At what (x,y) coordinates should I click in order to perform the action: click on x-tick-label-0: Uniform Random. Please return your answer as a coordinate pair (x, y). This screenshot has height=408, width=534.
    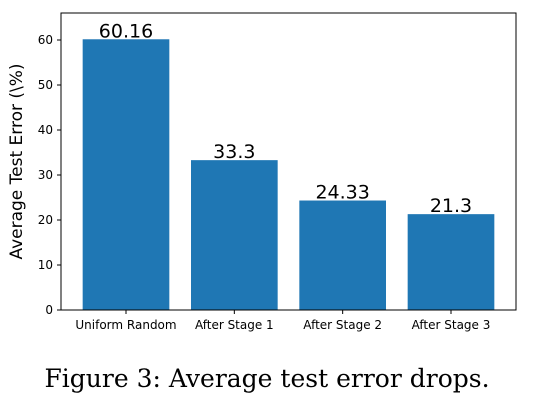
    Looking at the image, I should click on (125, 325).